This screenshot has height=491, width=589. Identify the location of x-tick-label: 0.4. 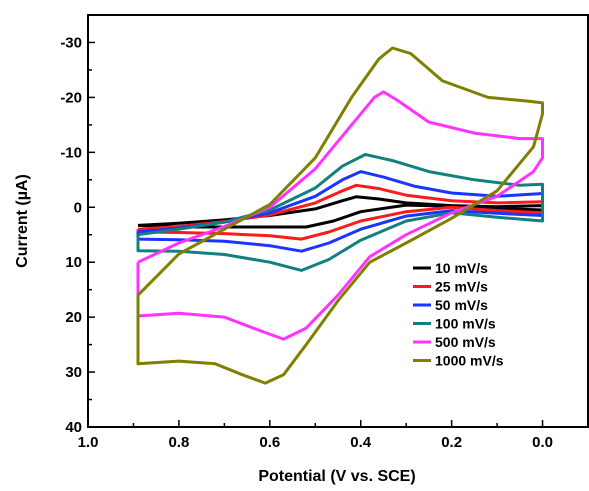
(361, 442).